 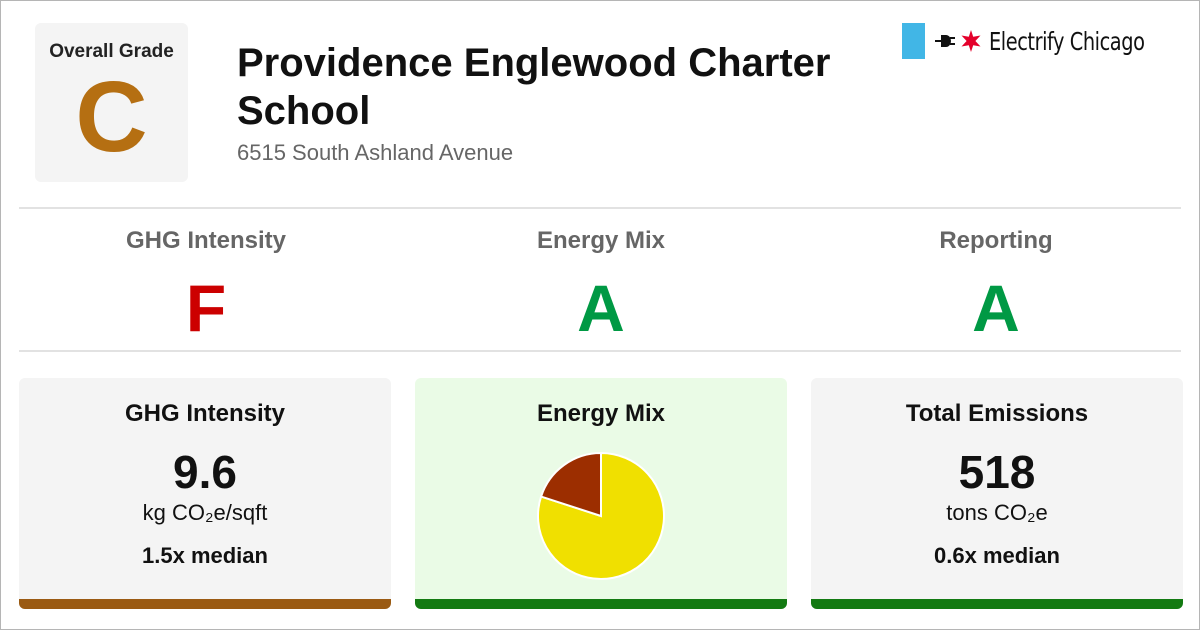 What do you see at coordinates (913, 41) in the screenshot?
I see `chicago-flag-icon` at bounding box center [913, 41].